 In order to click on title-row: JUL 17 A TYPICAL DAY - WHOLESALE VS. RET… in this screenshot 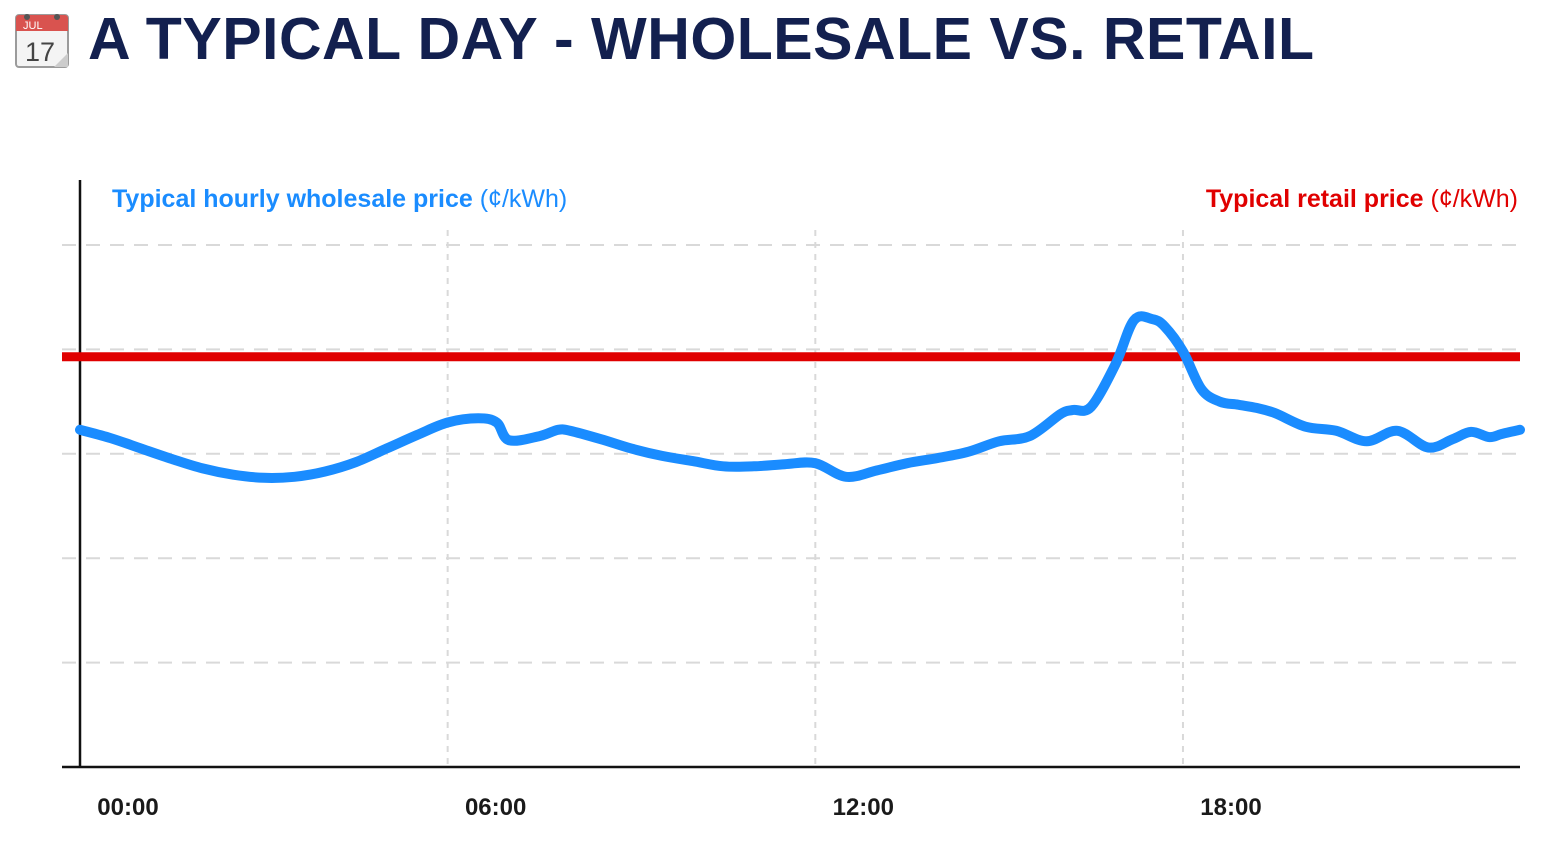, I will do `click(664, 39)`.